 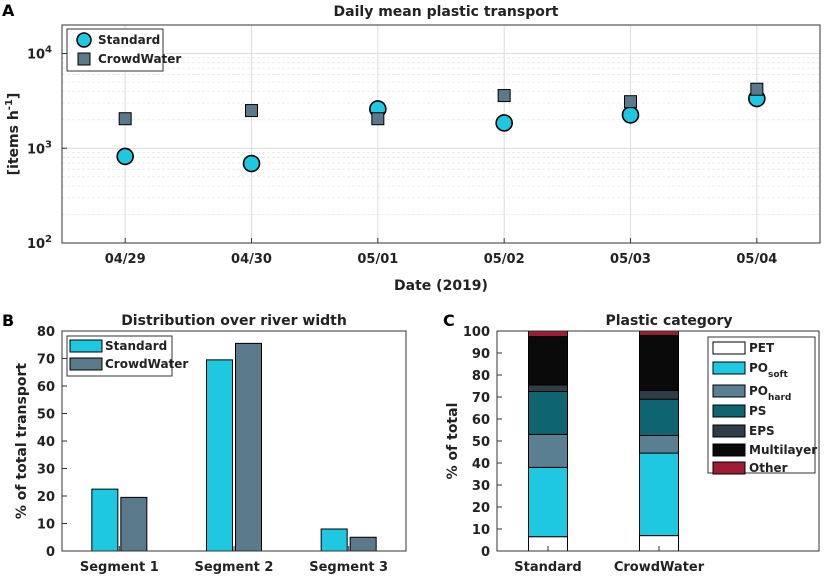 I want to click on x-axis-label: Date (2019), so click(x=441, y=286).